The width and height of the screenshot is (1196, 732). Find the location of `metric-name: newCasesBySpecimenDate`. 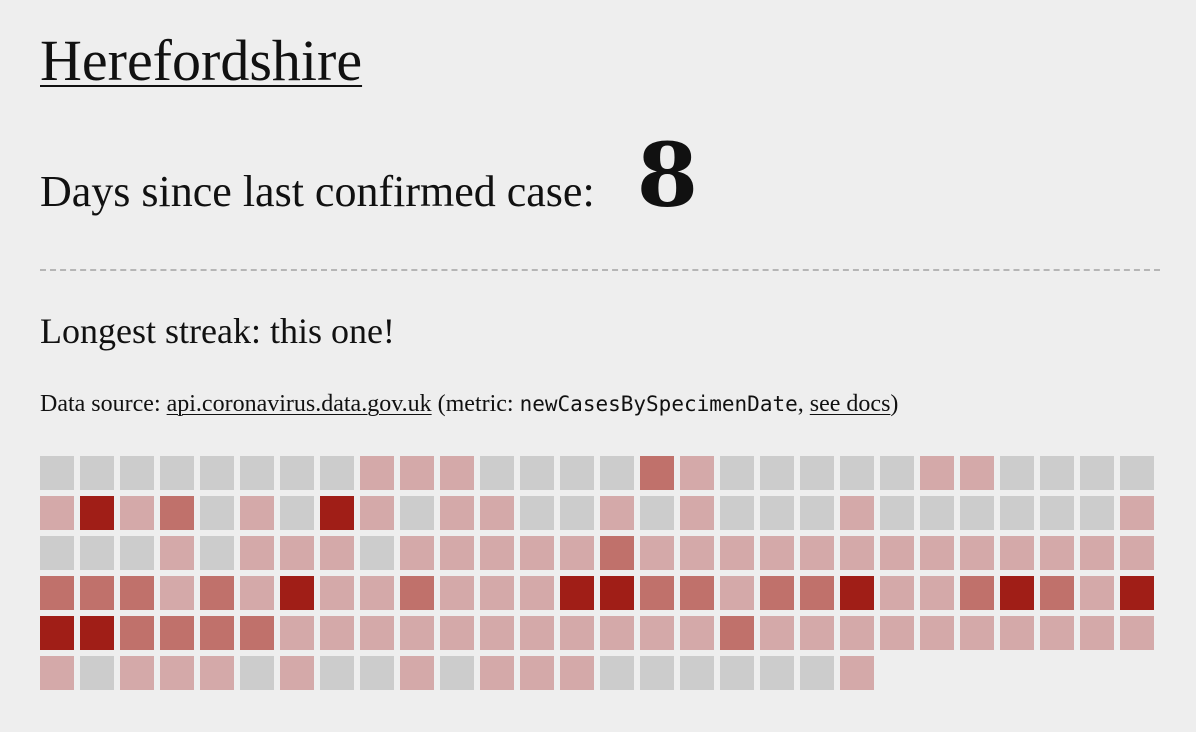

metric-name: newCasesBySpecimenDate is located at coordinates (658, 404).